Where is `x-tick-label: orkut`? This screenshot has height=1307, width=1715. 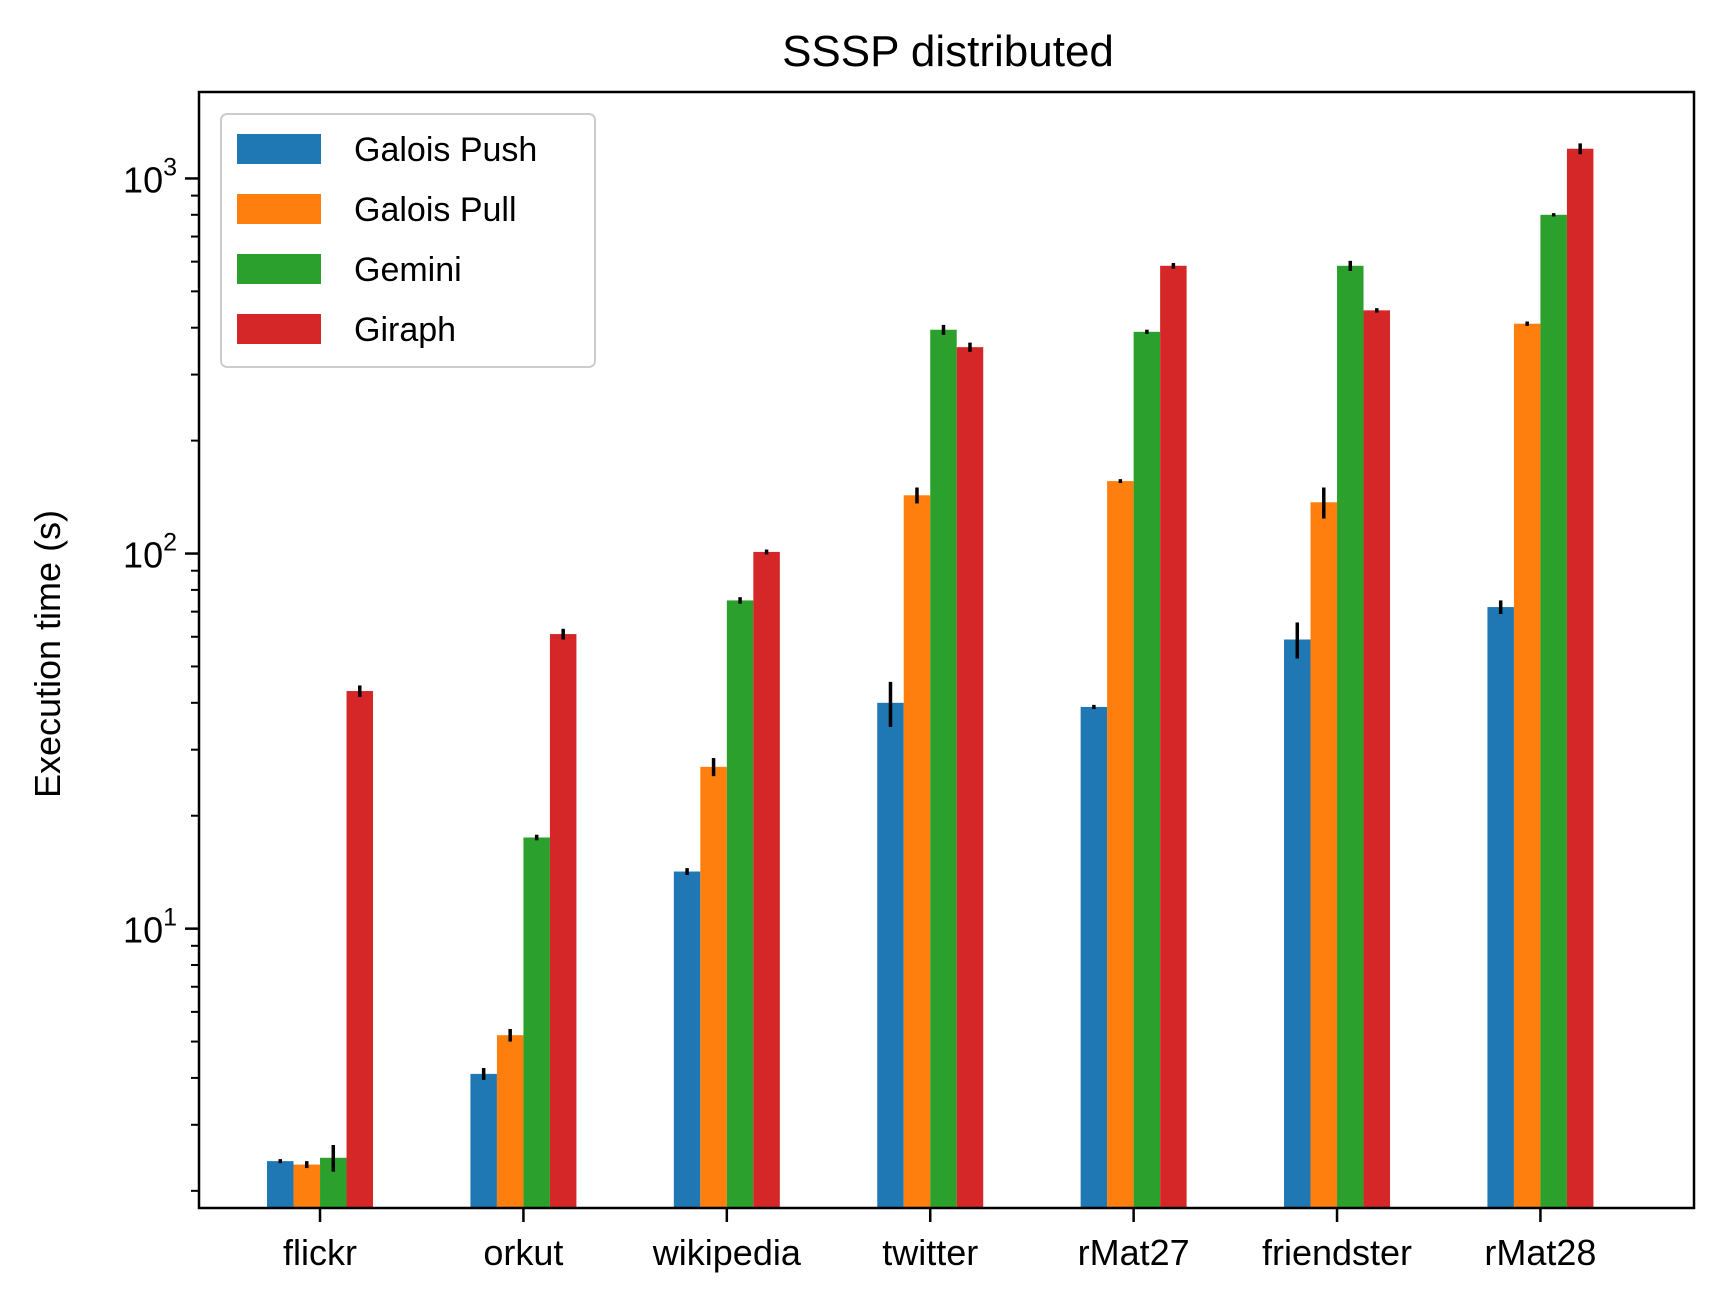
x-tick-label: orkut is located at coordinates (523, 1252).